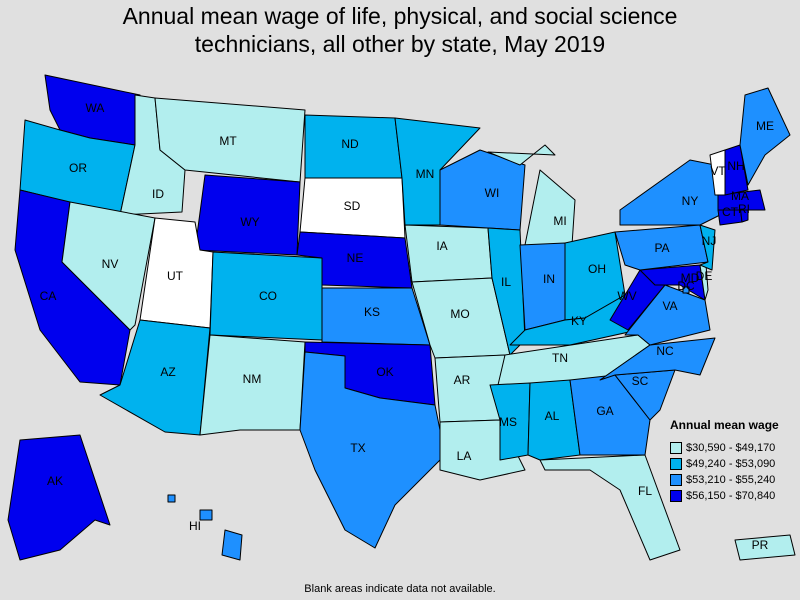 The width and height of the screenshot is (800, 600). I want to click on state-pa, so click(661, 247).